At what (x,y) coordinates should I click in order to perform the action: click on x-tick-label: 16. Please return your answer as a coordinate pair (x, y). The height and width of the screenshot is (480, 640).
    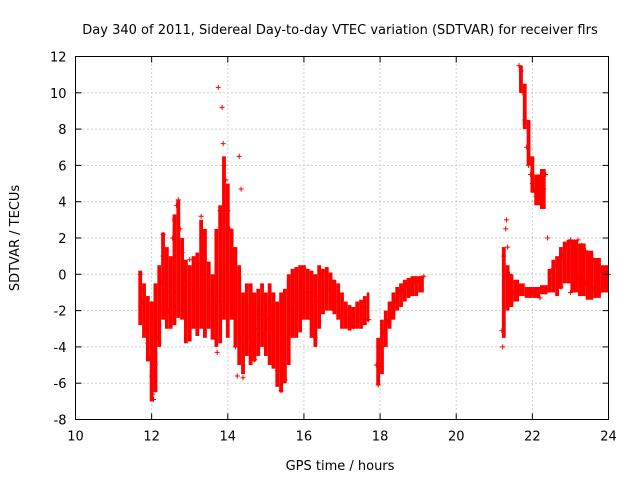
    Looking at the image, I should click on (304, 437).